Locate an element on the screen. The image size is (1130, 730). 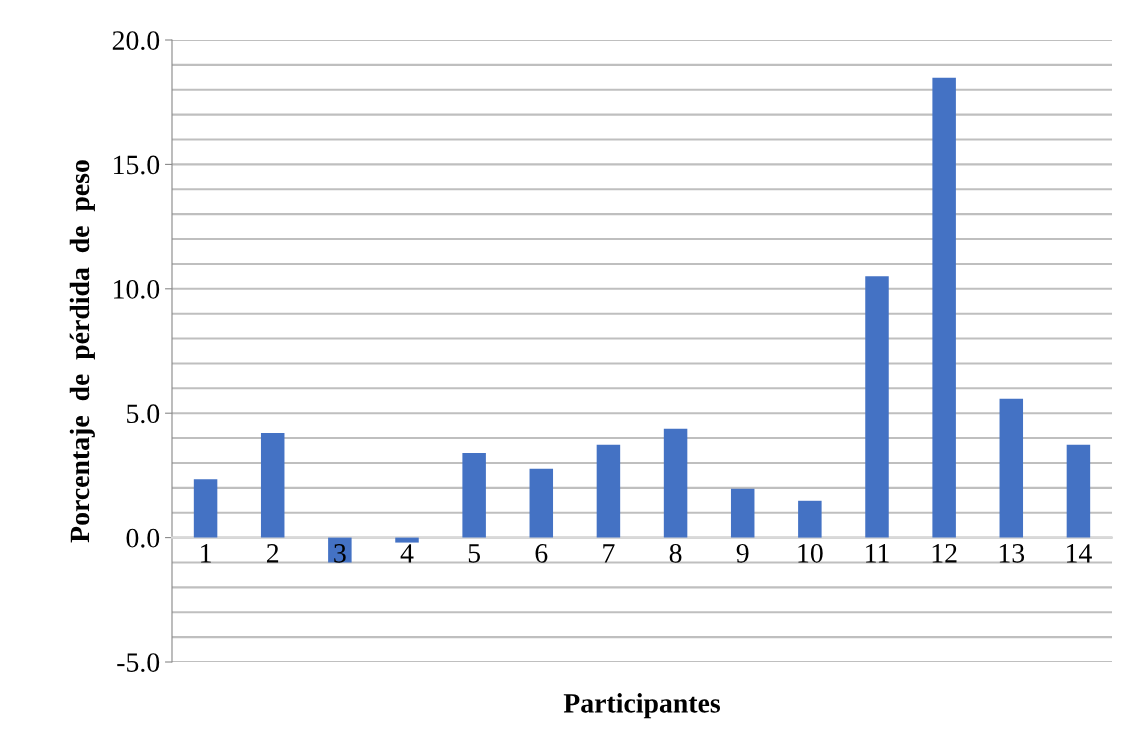
y-tick-label: 0.0 is located at coordinates (143, 538).